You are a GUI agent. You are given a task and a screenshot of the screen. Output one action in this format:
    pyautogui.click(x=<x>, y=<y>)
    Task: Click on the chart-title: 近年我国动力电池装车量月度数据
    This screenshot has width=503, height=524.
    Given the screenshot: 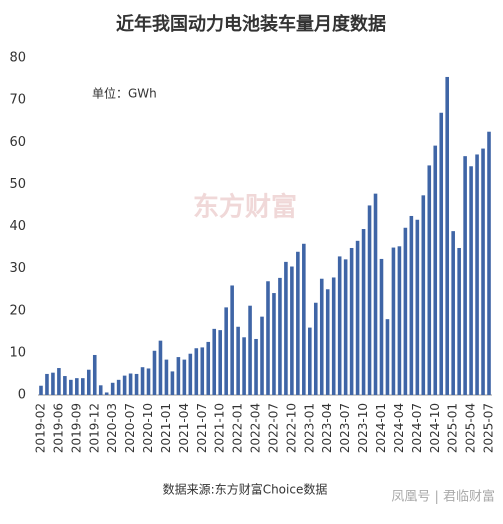 What is the action you would take?
    pyautogui.click(x=251, y=24)
    